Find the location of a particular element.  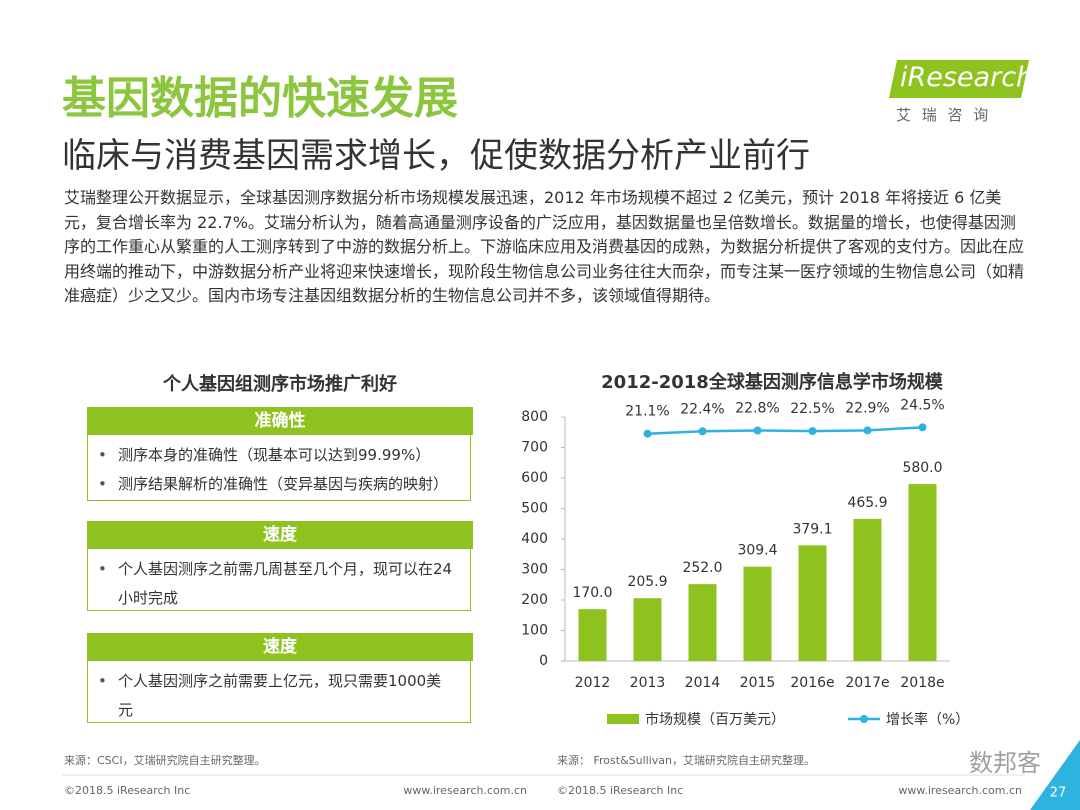

data-label: 252.0 is located at coordinates (702, 568).